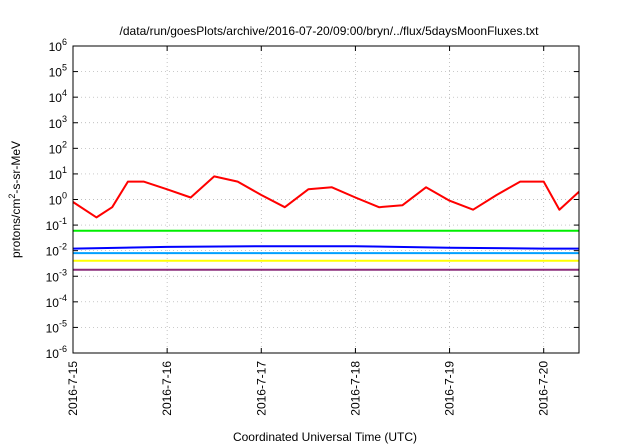 The width and height of the screenshot is (640, 448). I want to click on x-tick-label: 2016-7-20, so click(544, 388).